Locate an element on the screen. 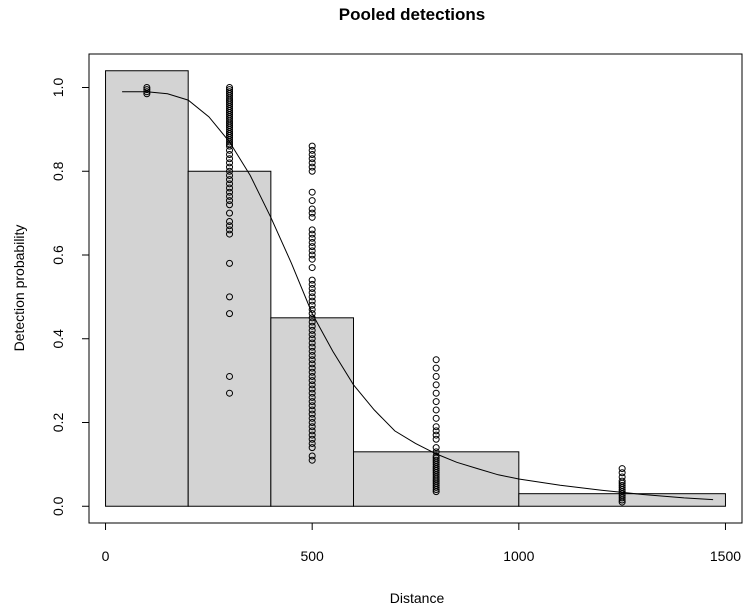 Image resolution: width=744 pixels, height=611 pixels. y-axis: 0.0 0.2 0.4 0.6 0.8 1.0 is located at coordinates (70, 297).